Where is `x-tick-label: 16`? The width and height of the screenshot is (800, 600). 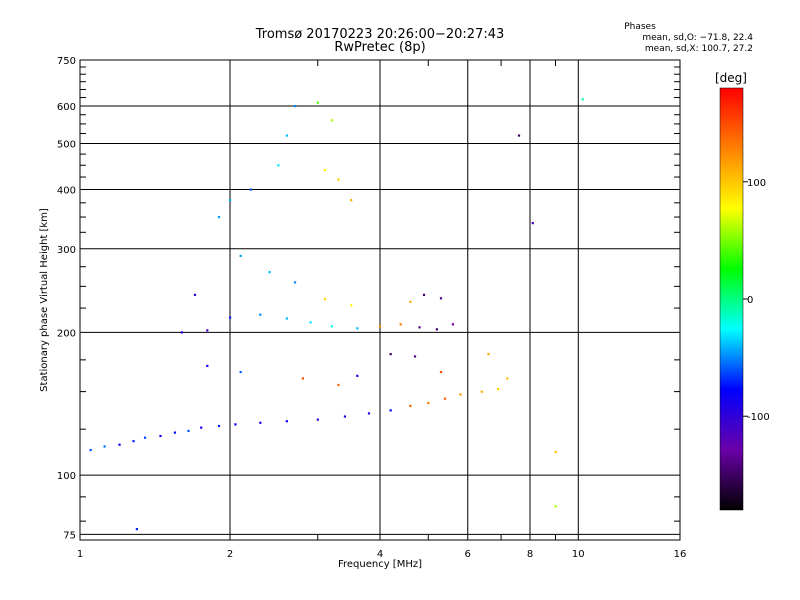
x-tick-label: 16 is located at coordinates (680, 554).